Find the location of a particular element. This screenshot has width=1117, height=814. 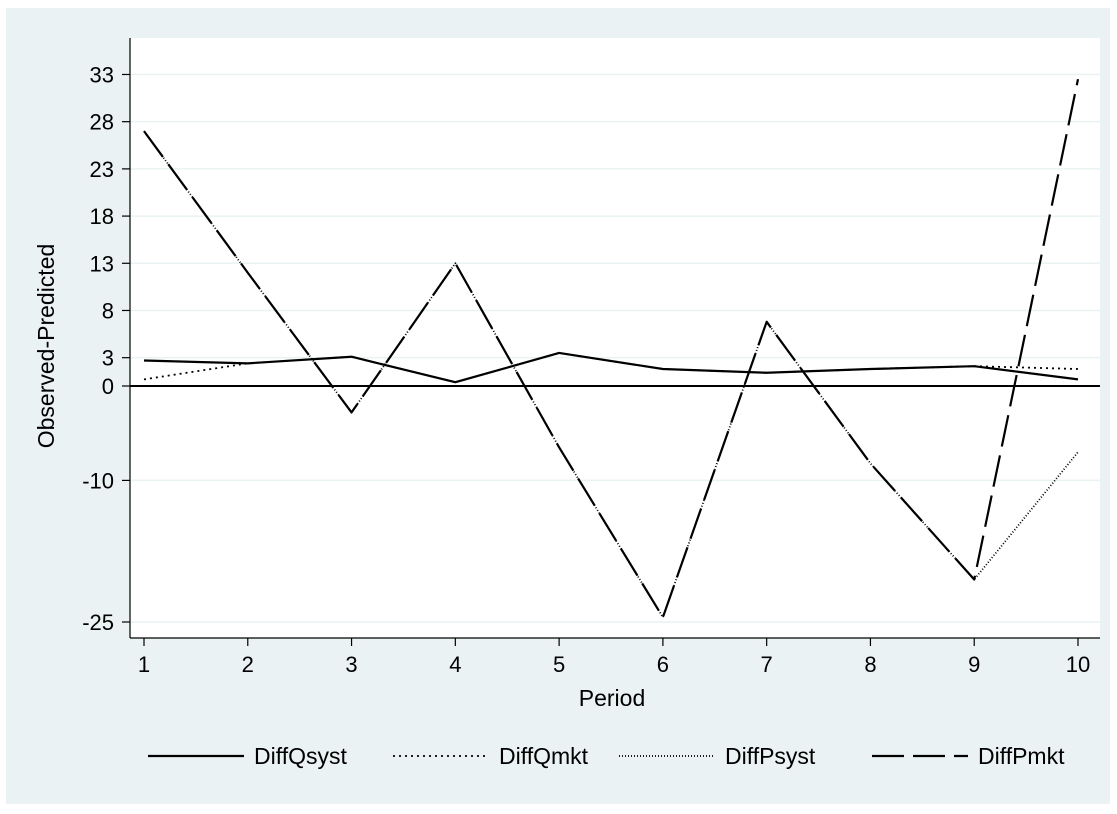

legend: DiffQsyst DiffQmkt DiffPsyst DiffPmkt is located at coordinates (606, 756).